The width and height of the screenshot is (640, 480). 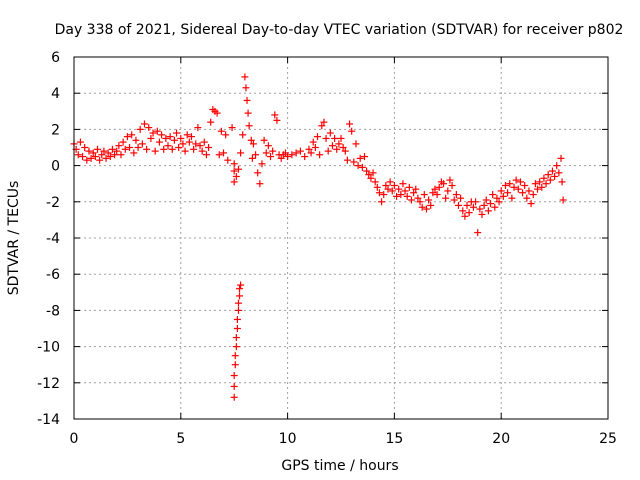 What do you see at coordinates (53, 275) in the screenshot?
I see `y-tick-label: -6` at bounding box center [53, 275].